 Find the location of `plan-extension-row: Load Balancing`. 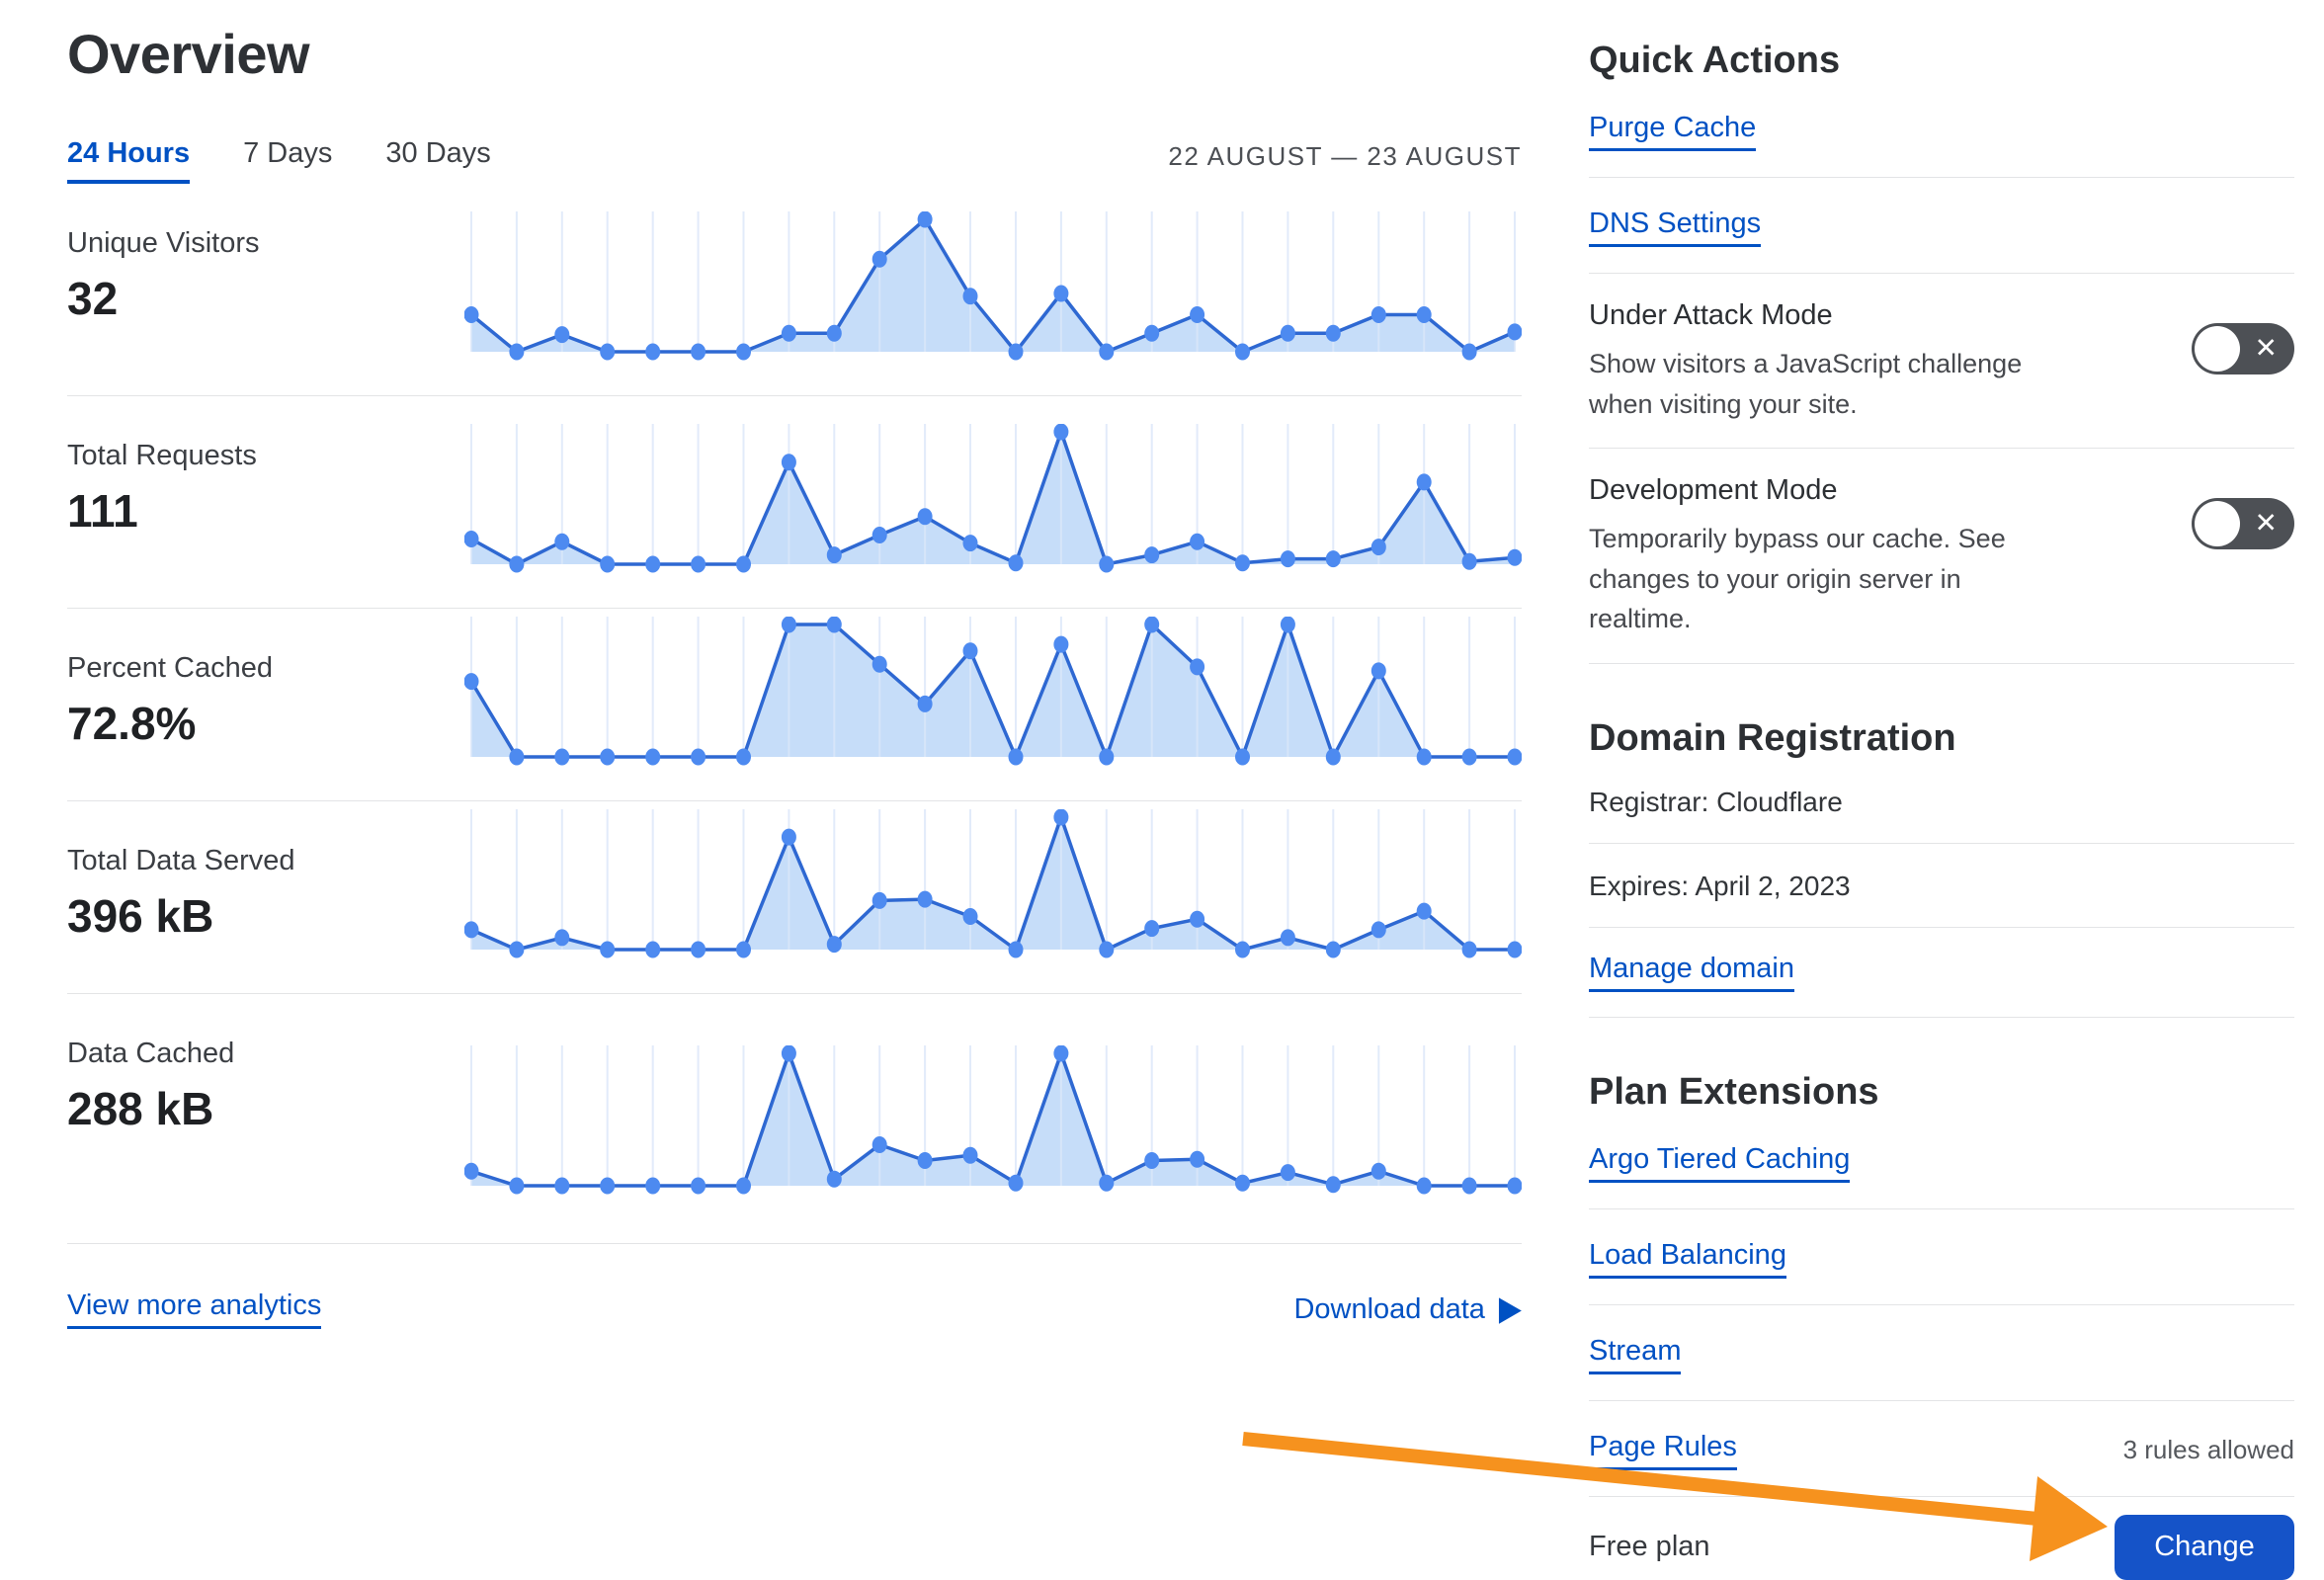

plan-extension-row: Load Balancing is located at coordinates (1941, 1257).